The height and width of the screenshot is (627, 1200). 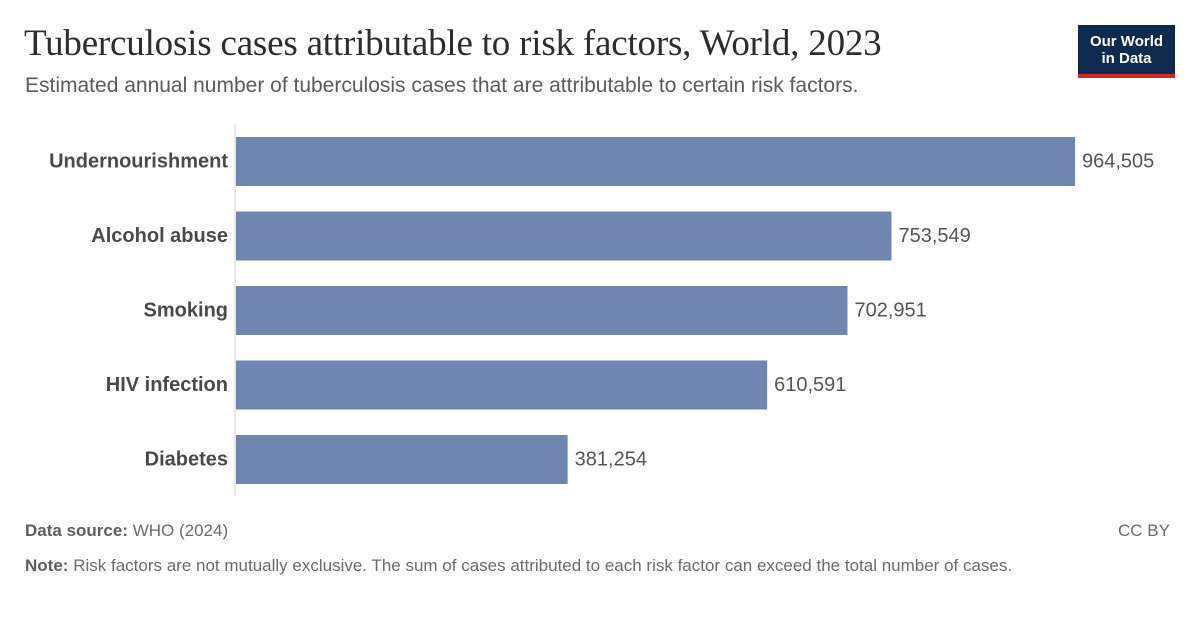 What do you see at coordinates (167, 385) in the screenshot?
I see `category-label: HIV infection` at bounding box center [167, 385].